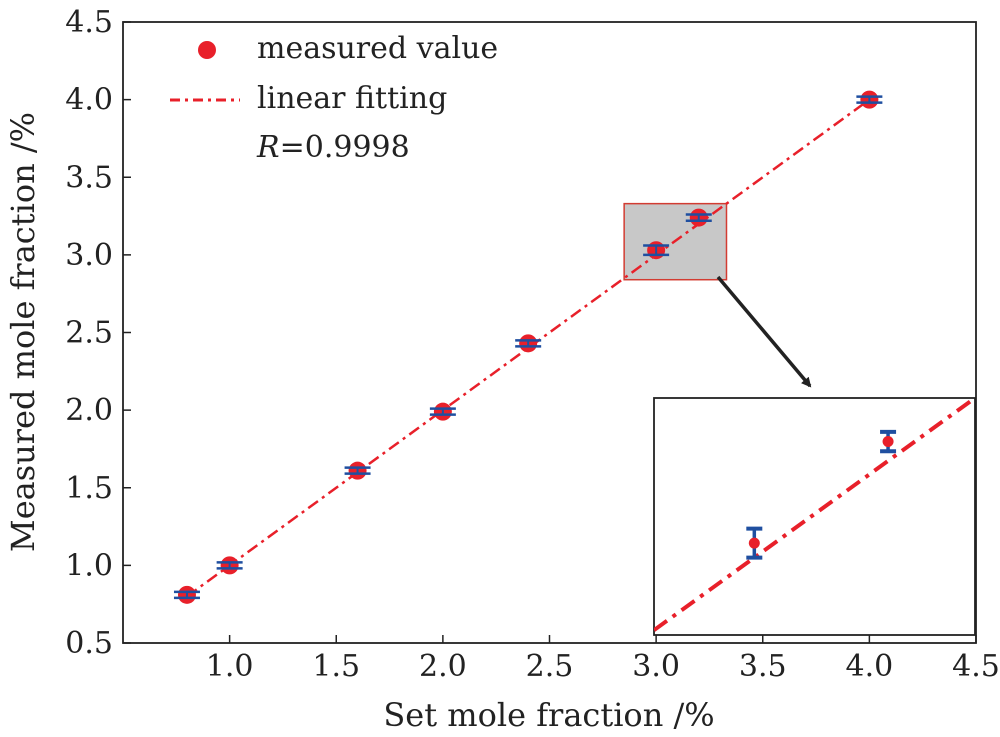  I want to click on y-tick-label: 2.5, so click(89, 333).